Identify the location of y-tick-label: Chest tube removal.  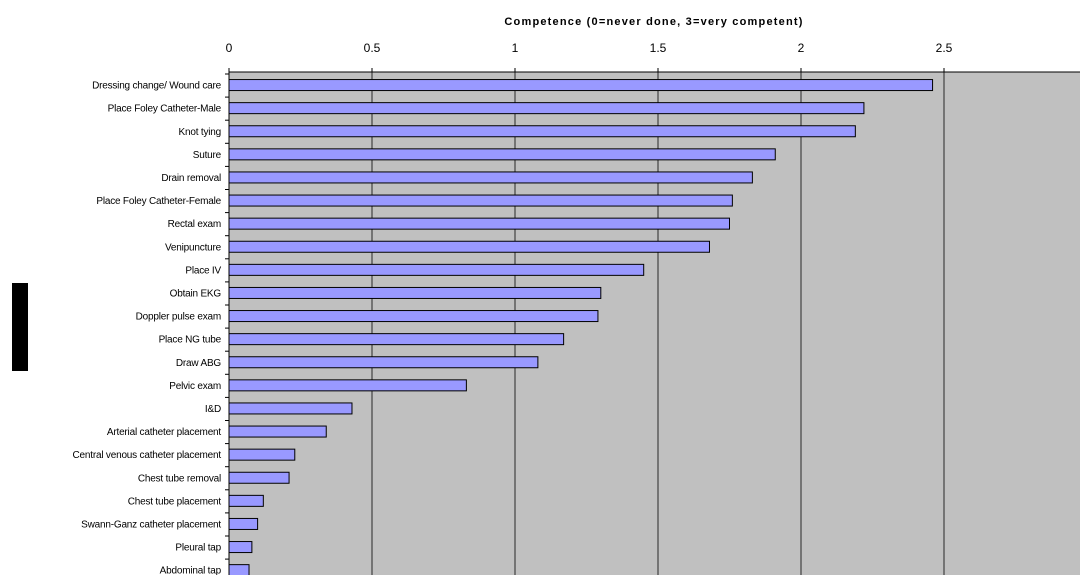
(179, 478).